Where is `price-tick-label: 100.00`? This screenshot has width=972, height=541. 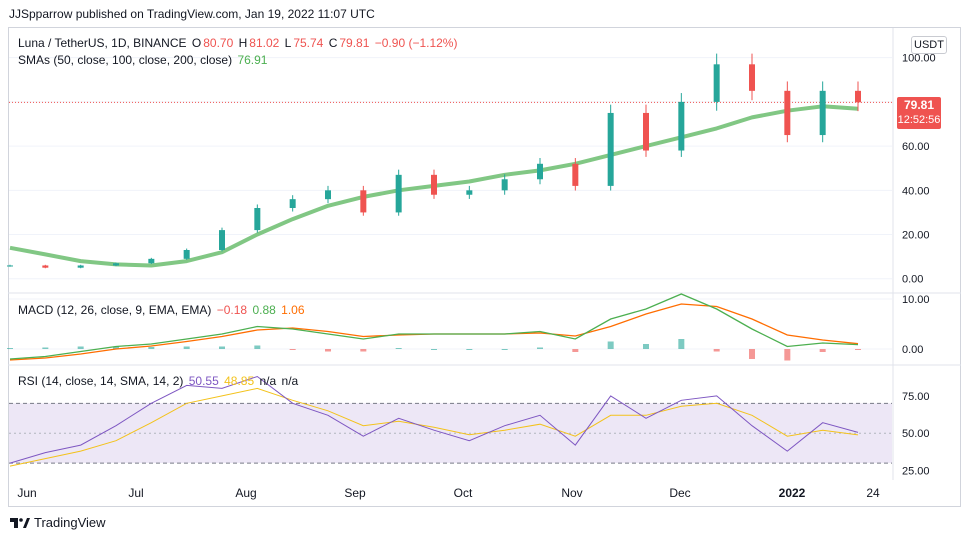 price-tick-label: 100.00 is located at coordinates (919, 59).